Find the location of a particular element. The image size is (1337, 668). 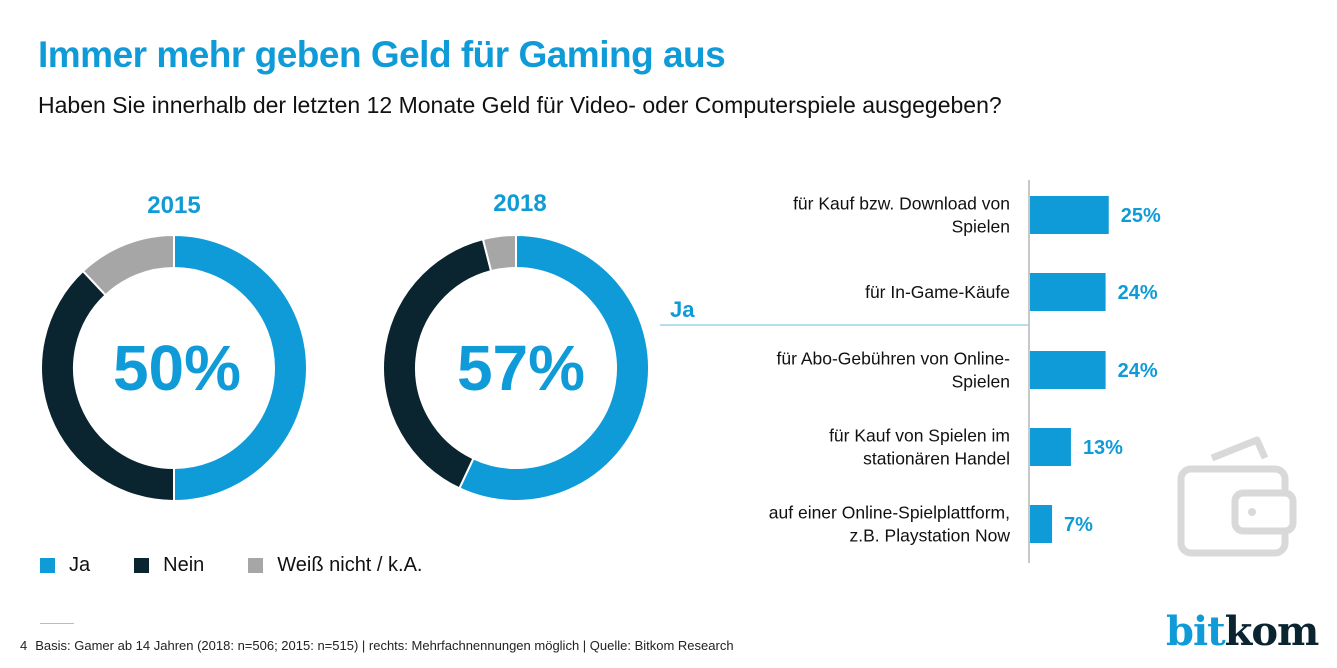

bar-category-label: für Kauf von Spielen im is located at coordinates (919, 436).